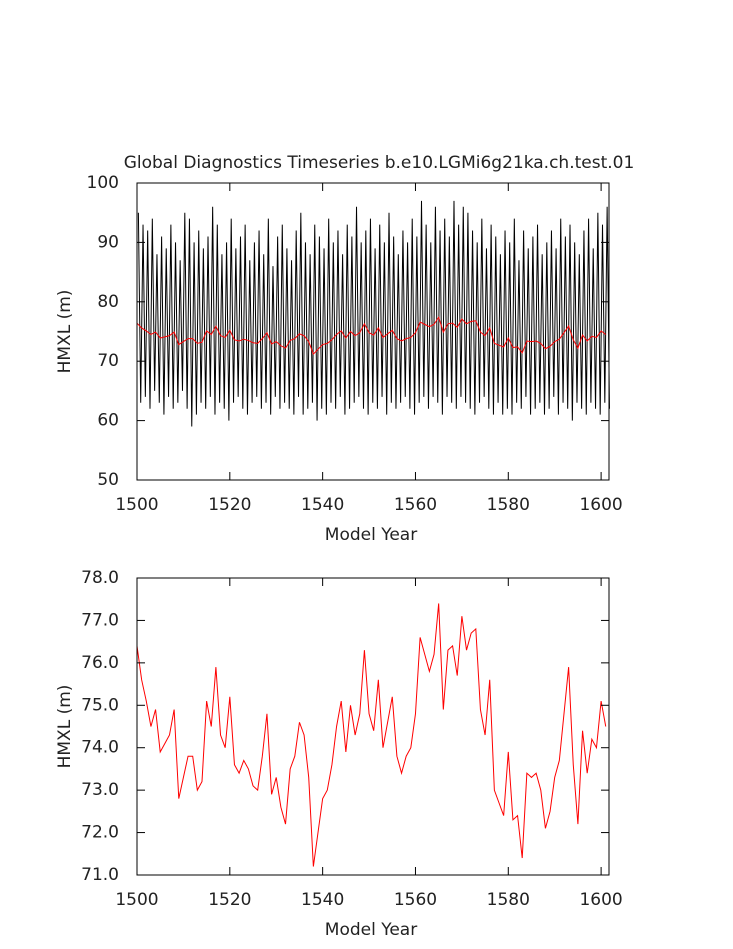 Image resolution: width=733 pixels, height=949 pixels. Describe the element at coordinates (100, 620) in the screenshot. I see `y-tick-label: 77.0` at that location.